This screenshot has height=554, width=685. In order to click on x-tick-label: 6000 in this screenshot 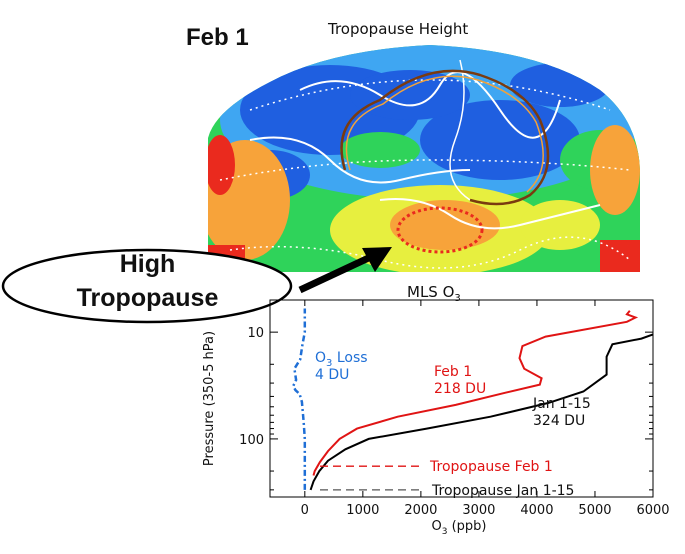, I will do `click(652, 510)`.